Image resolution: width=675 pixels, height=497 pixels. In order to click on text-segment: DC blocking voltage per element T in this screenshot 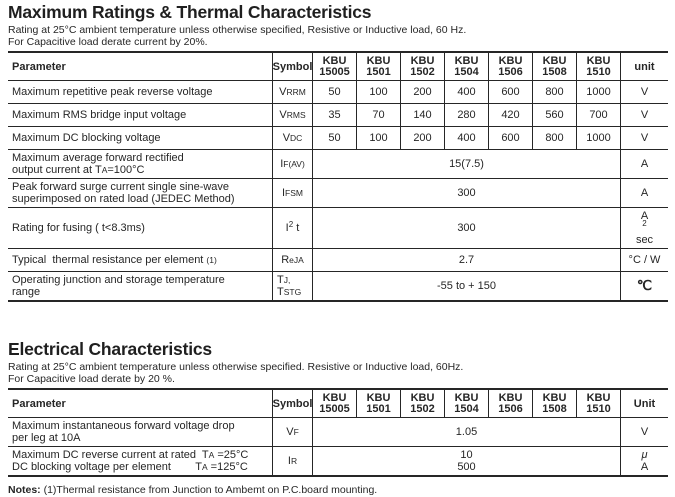, I will do `click(107, 467)`.